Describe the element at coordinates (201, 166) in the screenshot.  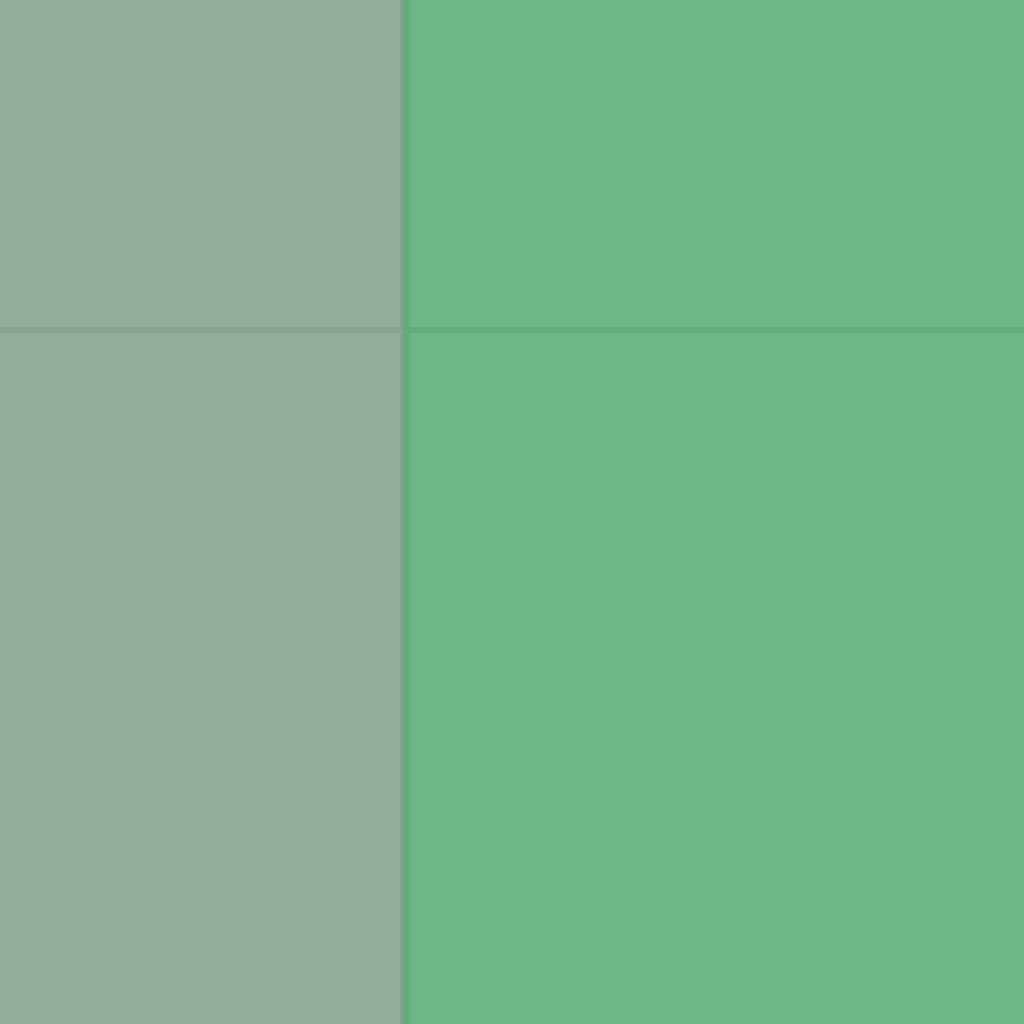
I see `top-left-panel` at that location.